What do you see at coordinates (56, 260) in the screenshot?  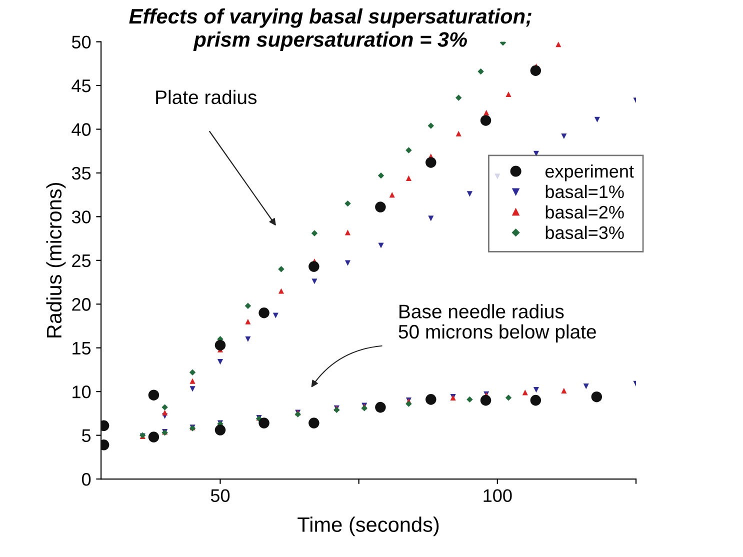 I see `y-axis-title: Radius (microns)` at bounding box center [56, 260].